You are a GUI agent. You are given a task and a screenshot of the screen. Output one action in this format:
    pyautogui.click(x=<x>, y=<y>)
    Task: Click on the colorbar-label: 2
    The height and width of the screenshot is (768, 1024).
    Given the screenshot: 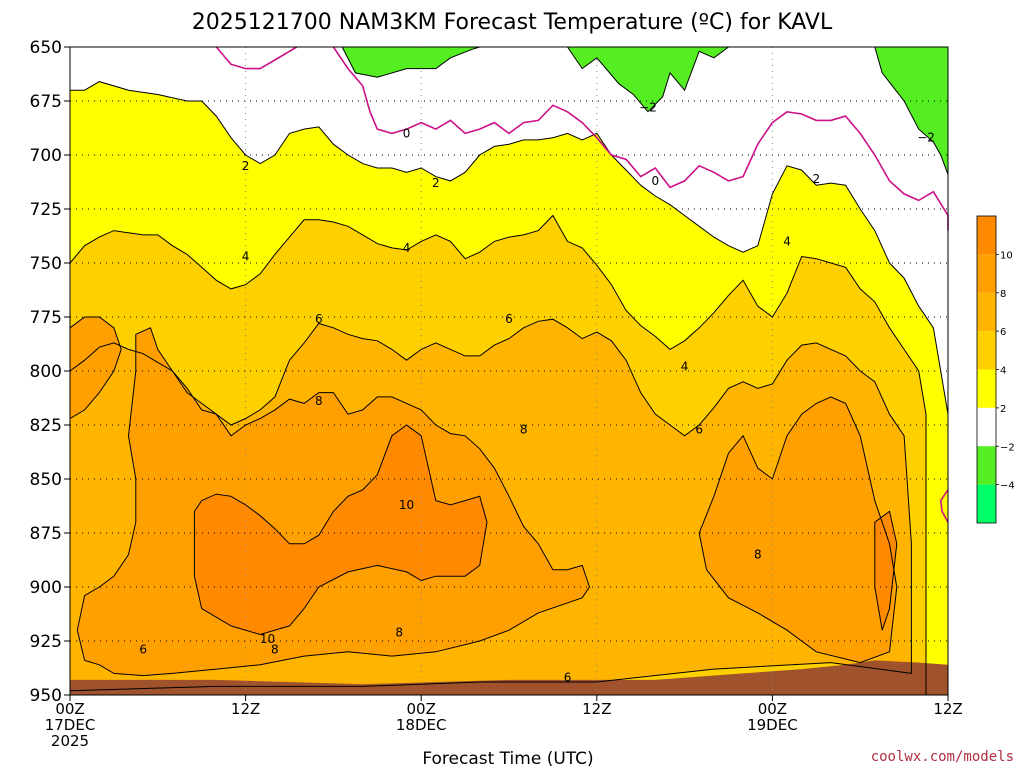 What is the action you would take?
    pyautogui.click(x=1003, y=409)
    